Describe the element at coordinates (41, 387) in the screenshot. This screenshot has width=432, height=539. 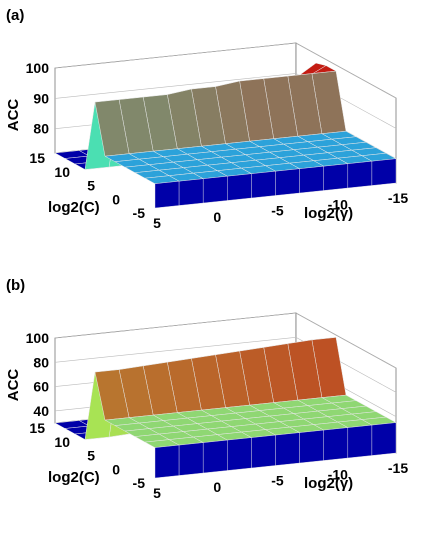
I see `z-tick-label: 60` at that location.